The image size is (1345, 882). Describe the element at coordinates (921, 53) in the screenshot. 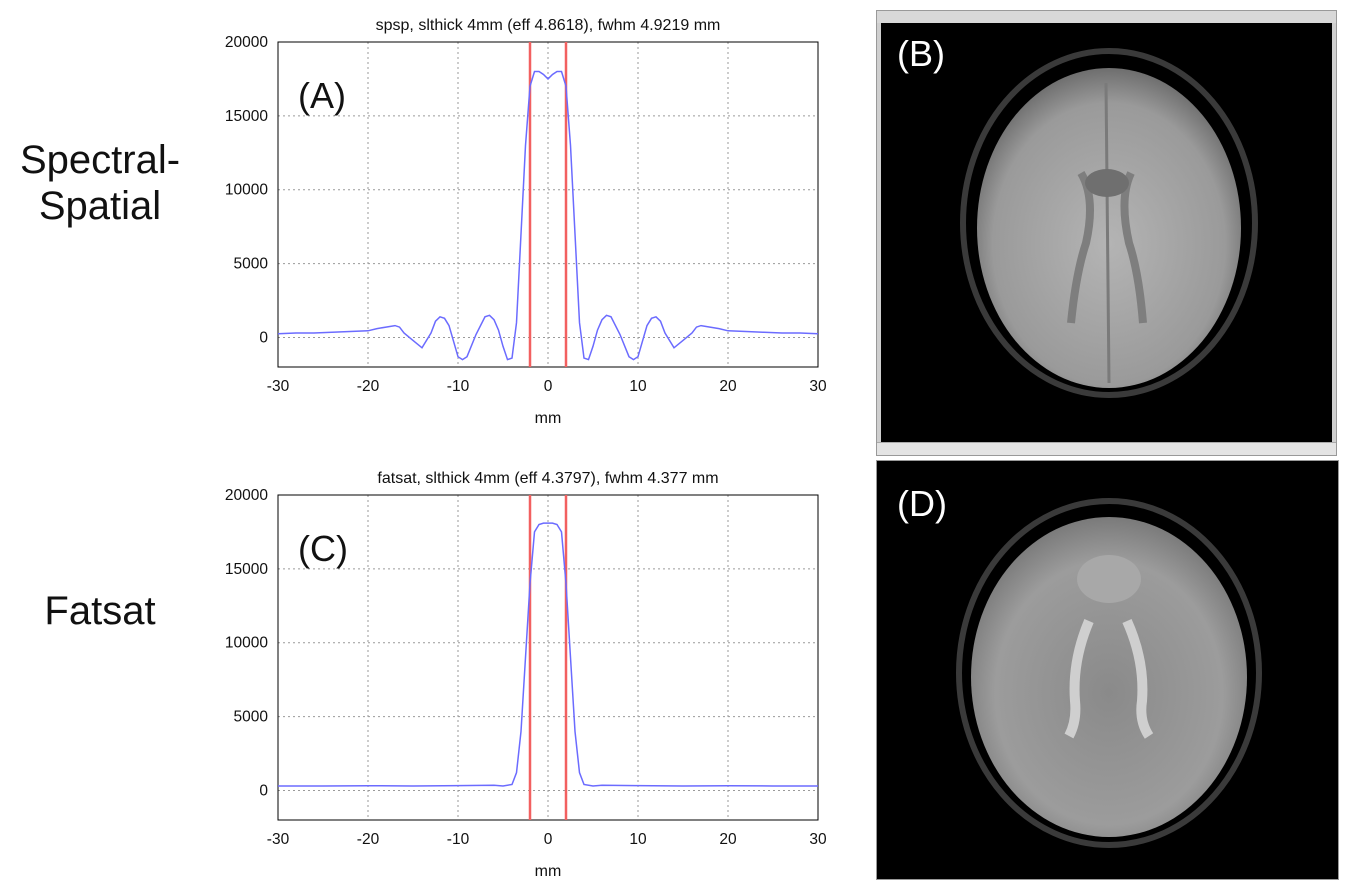

I see `panel-label-b: (B)` at that location.